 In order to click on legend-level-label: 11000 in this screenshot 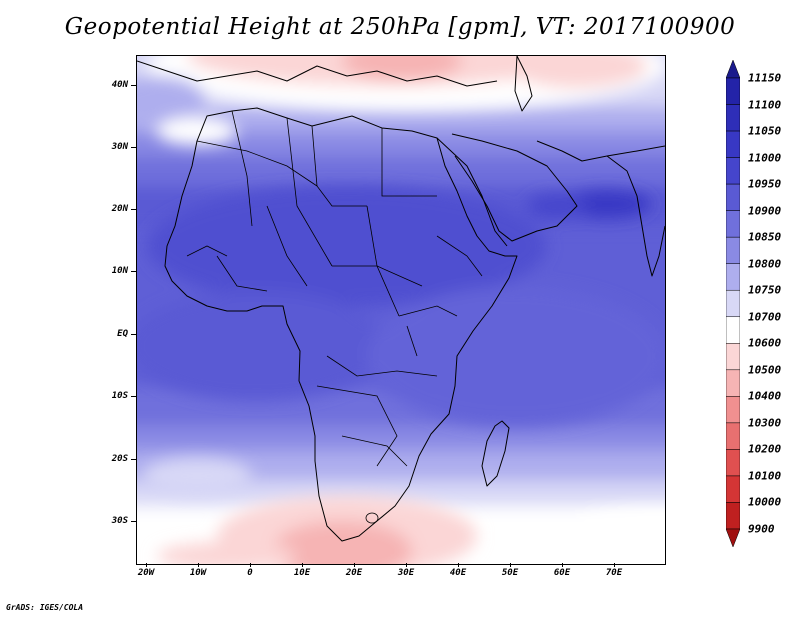, I will do `click(765, 158)`.